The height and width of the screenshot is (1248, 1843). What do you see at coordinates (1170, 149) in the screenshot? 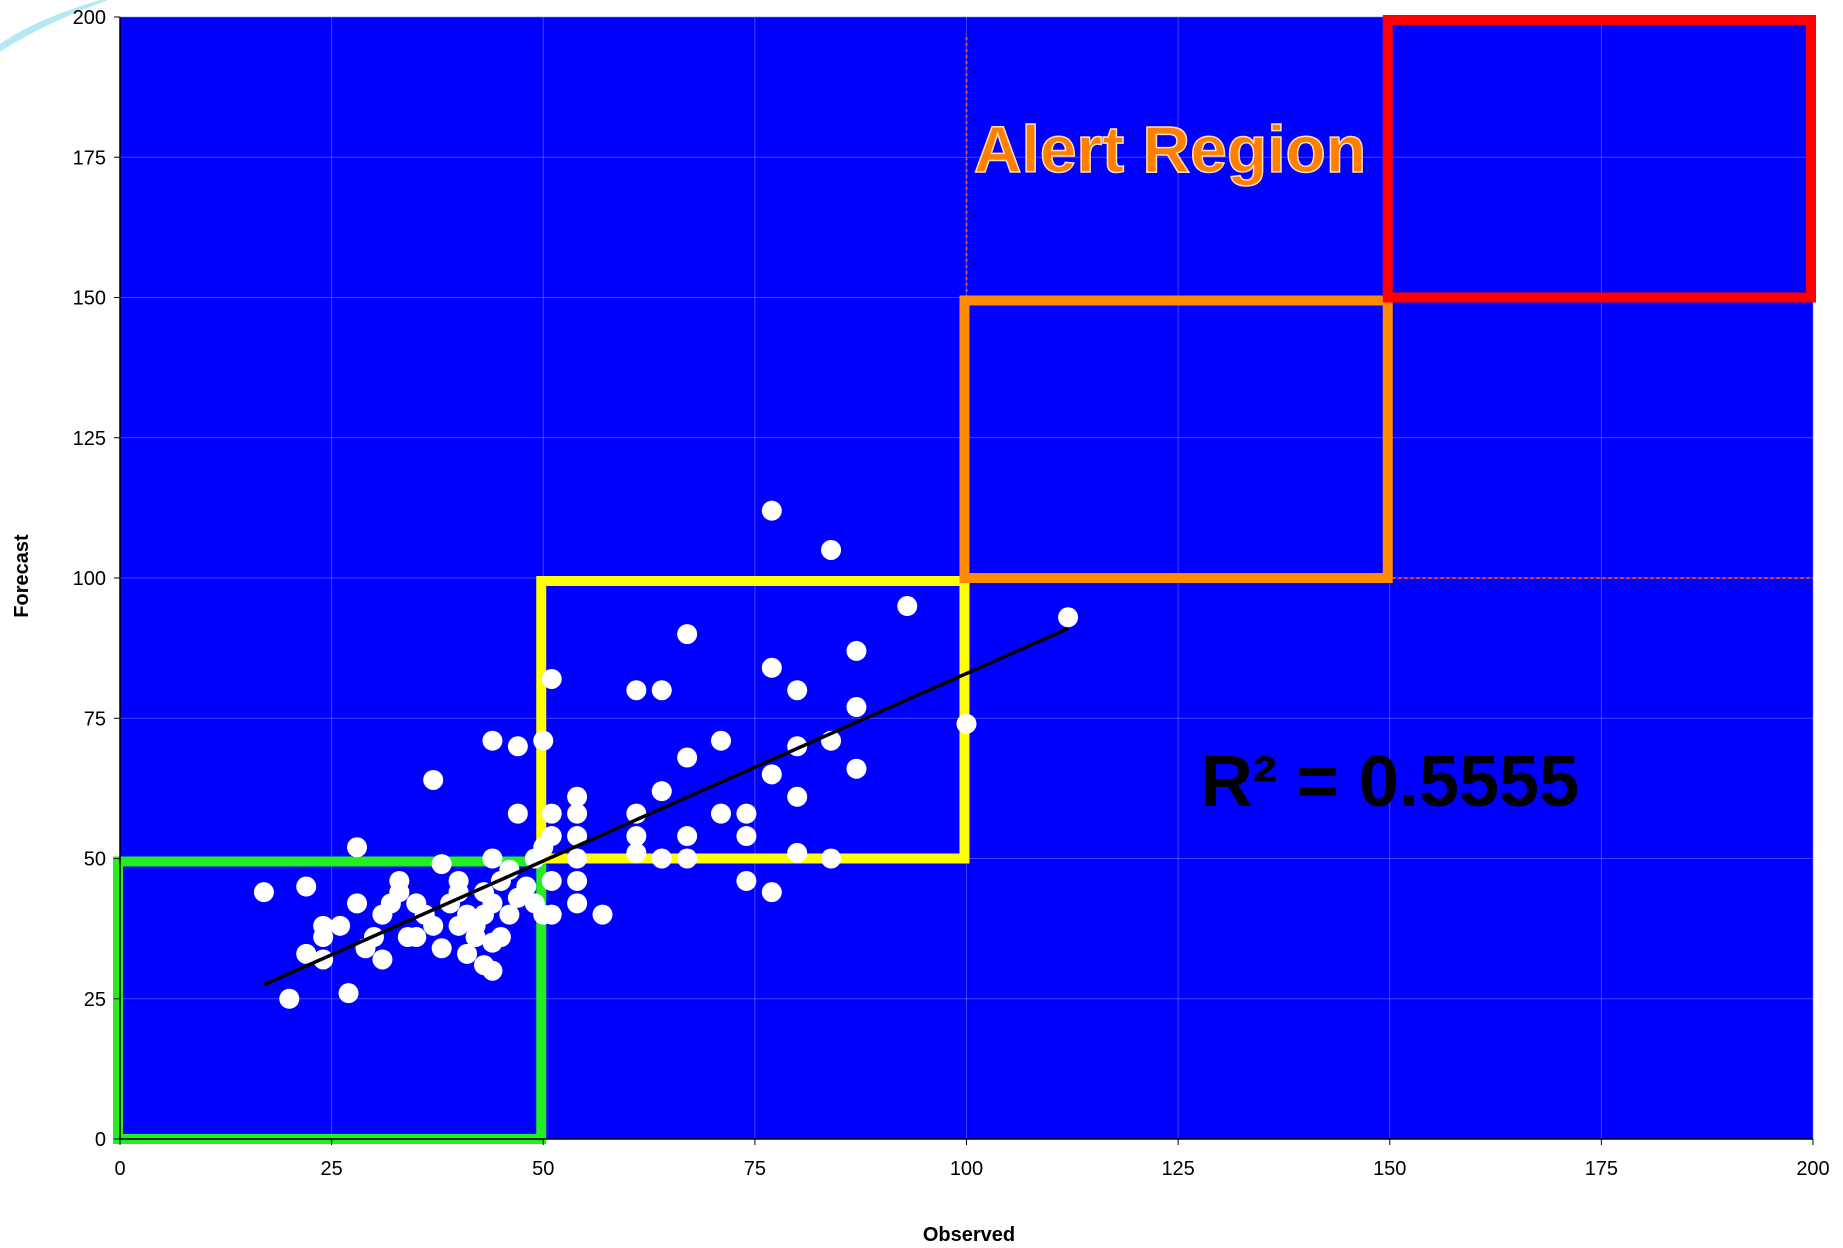
I see `alert-region-label: Alert Region` at bounding box center [1170, 149].